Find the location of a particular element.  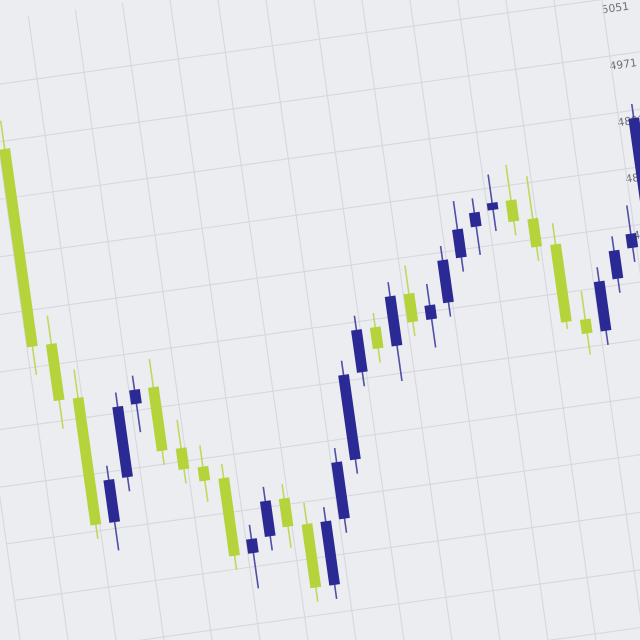

candle-wick is located at coordinates (254, 556).